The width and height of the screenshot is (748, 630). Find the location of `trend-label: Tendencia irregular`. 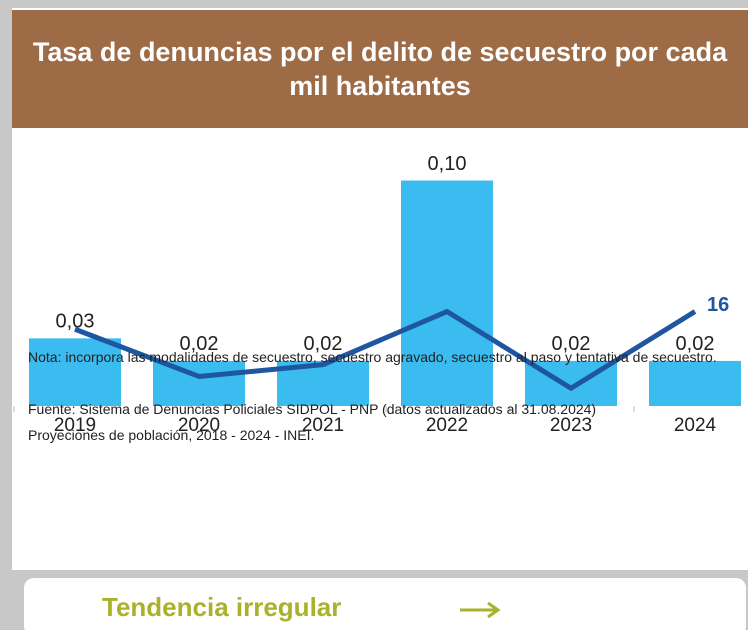

trend-label: Tendencia irregular is located at coordinates (222, 607).